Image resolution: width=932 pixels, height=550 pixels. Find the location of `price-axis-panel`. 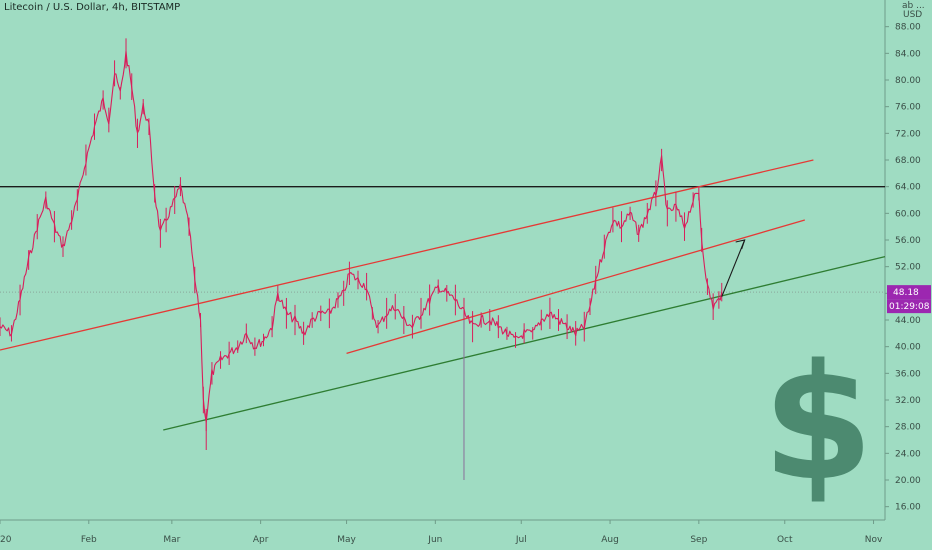

price-axis-panel is located at coordinates (908, 275).